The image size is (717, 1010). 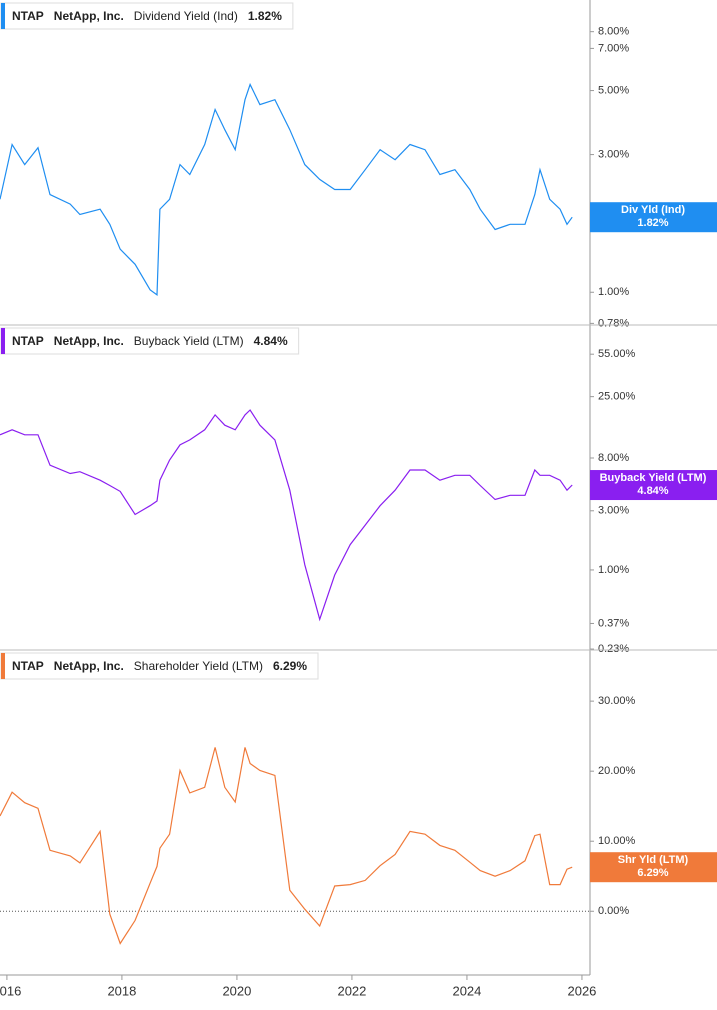 I want to click on y-tick-label: 0.78%, so click(x=613, y=323).